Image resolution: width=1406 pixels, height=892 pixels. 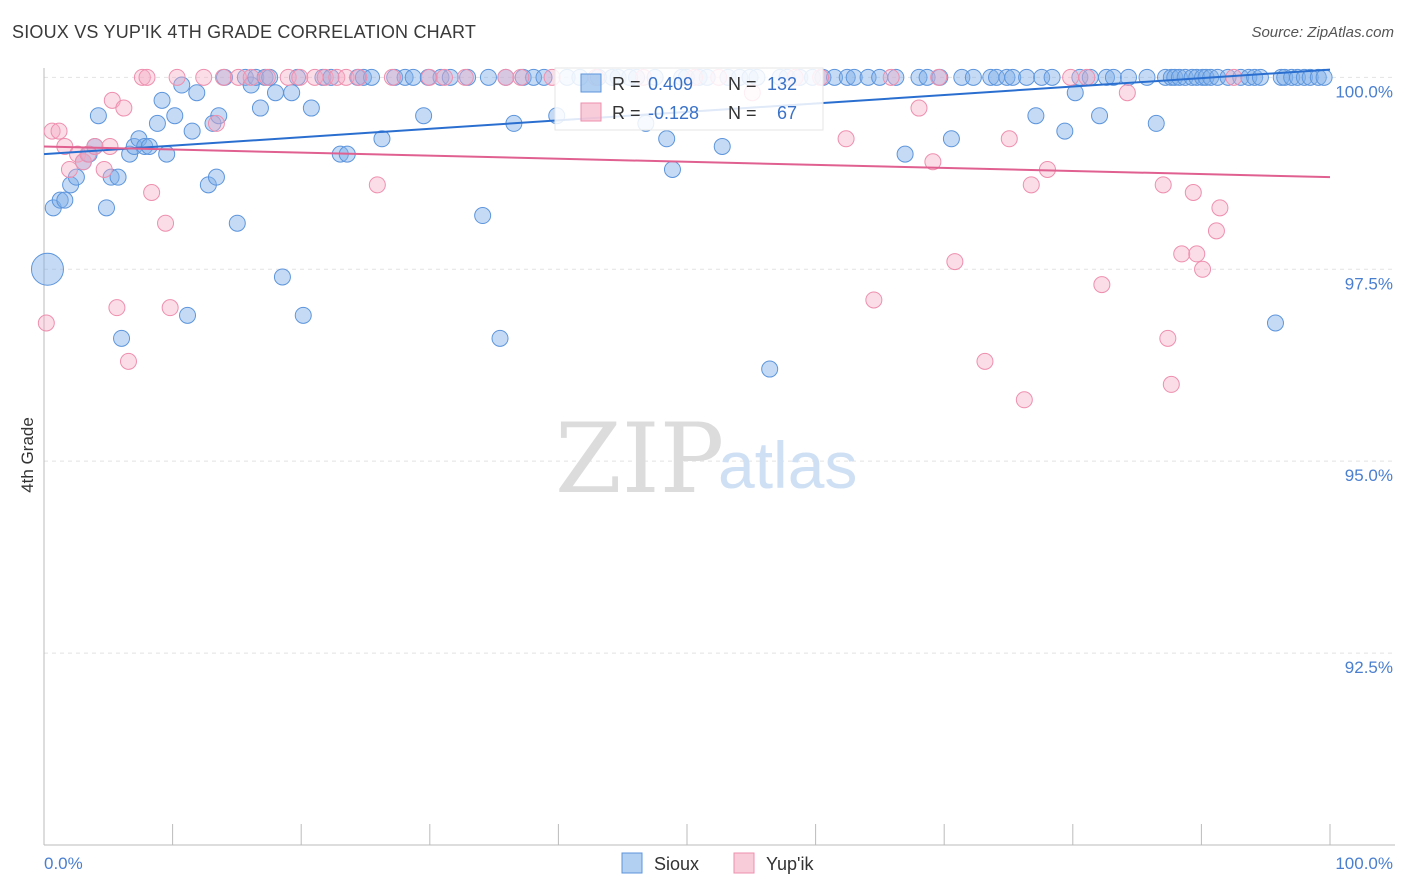 What do you see at coordinates (787, 465) in the screenshot?
I see `watermark-atlas: atlas` at bounding box center [787, 465].